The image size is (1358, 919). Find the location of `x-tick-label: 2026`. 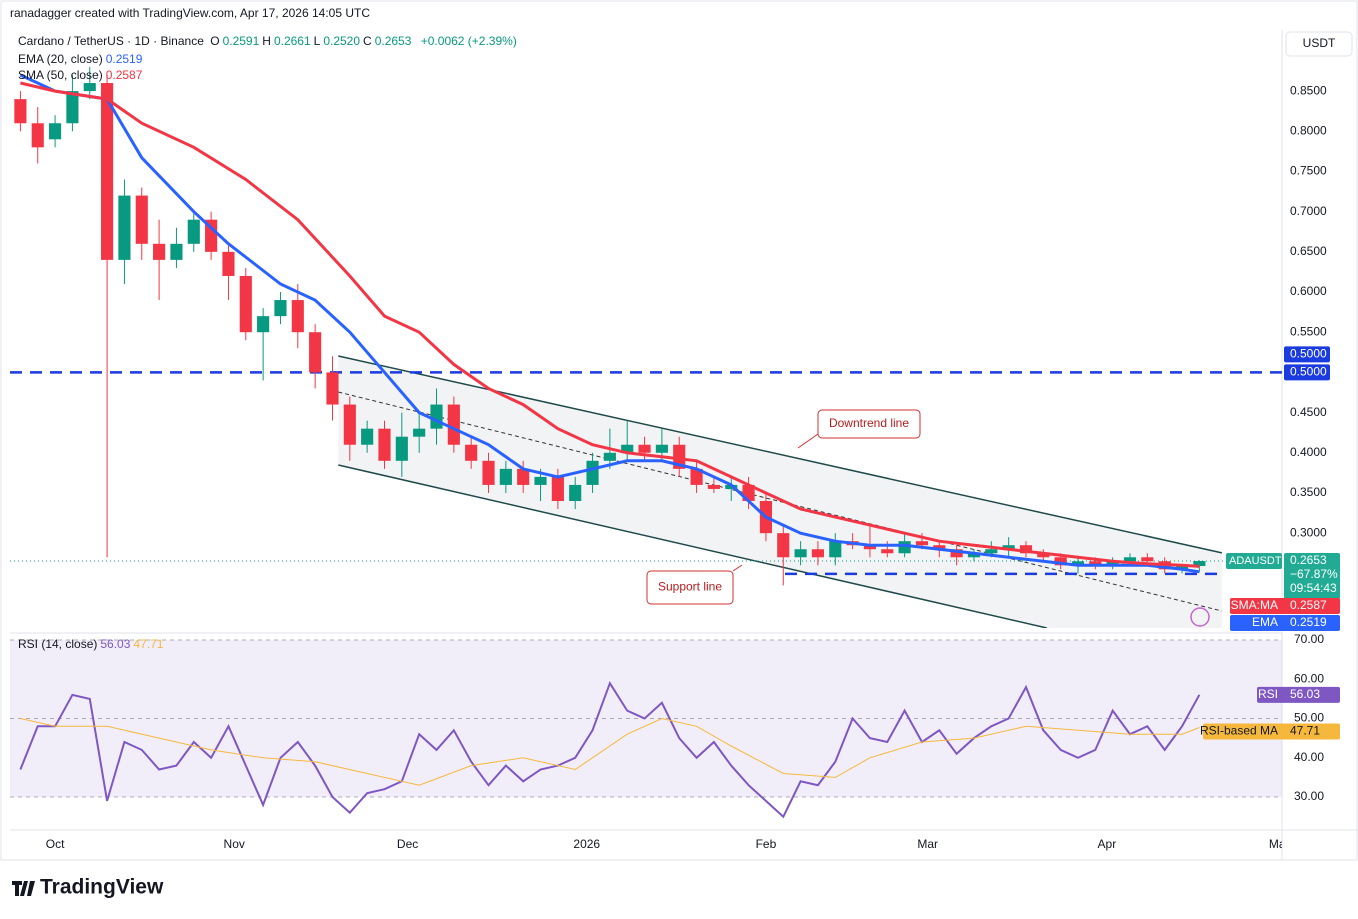

x-tick-label: 2026 is located at coordinates (586, 844).